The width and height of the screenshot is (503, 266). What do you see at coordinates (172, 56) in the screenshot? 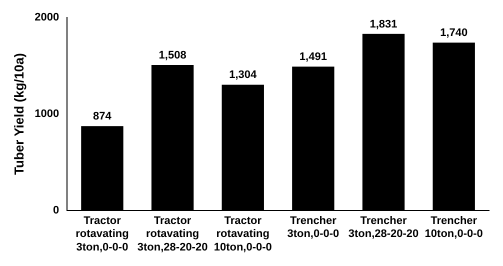
I see `data-label: 1,508` at bounding box center [172, 56].